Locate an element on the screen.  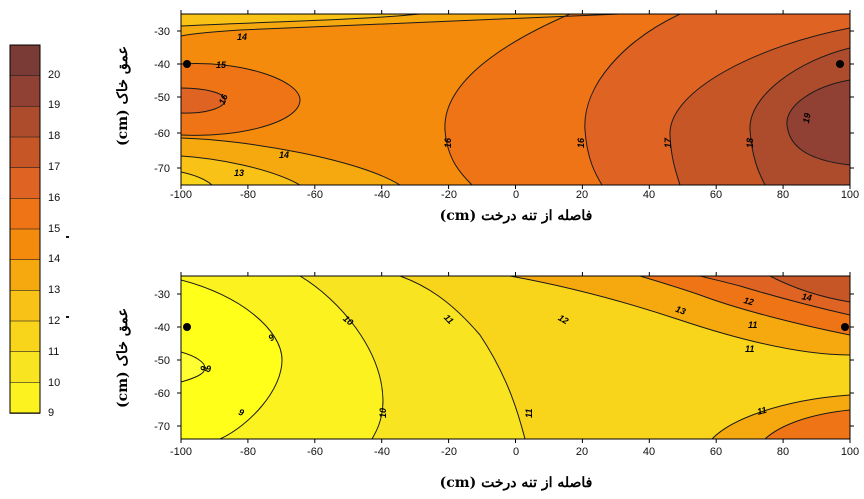
top-x-tick-label: -40 is located at coordinates (382, 195).